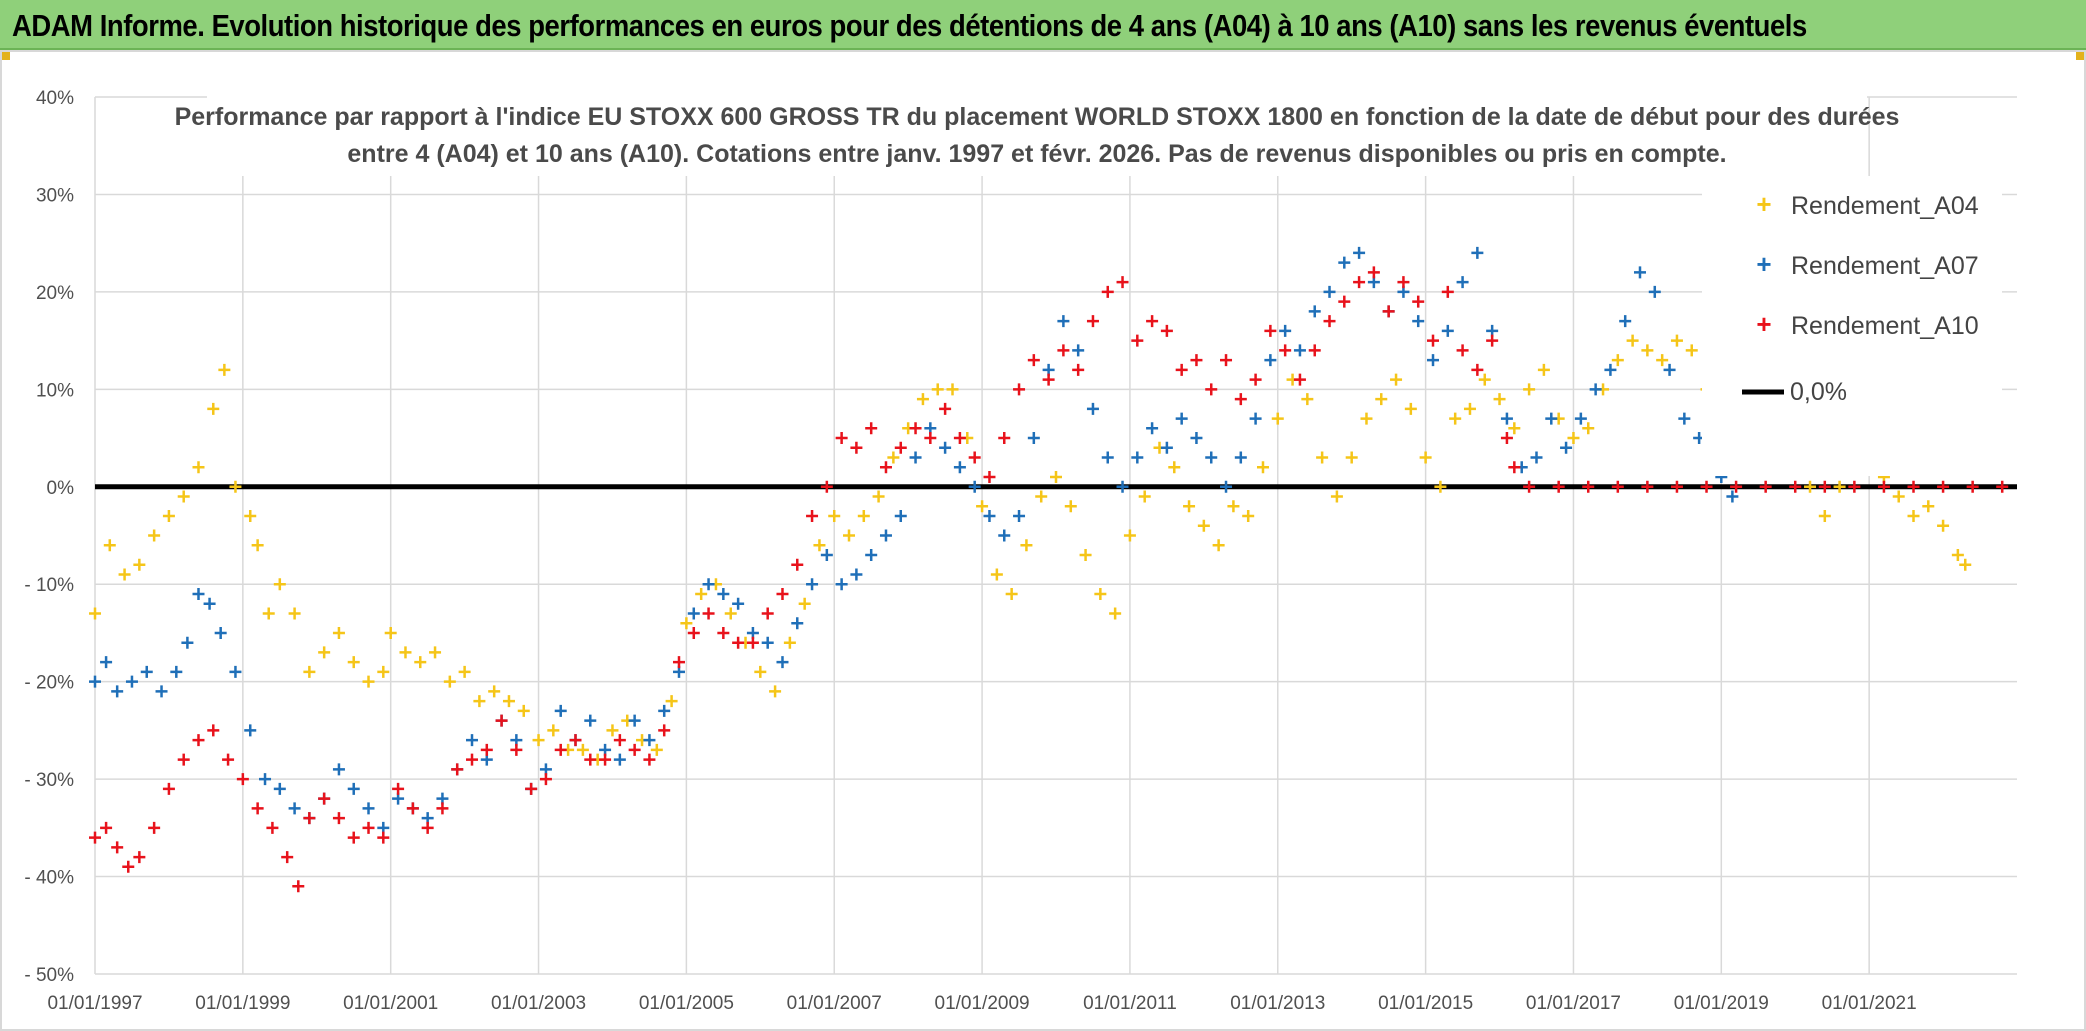 Image resolution: width=2086 pixels, height=1031 pixels. Describe the element at coordinates (1425, 1003) in the screenshot. I see `x-tick-label: 01/01/2015` at that location.